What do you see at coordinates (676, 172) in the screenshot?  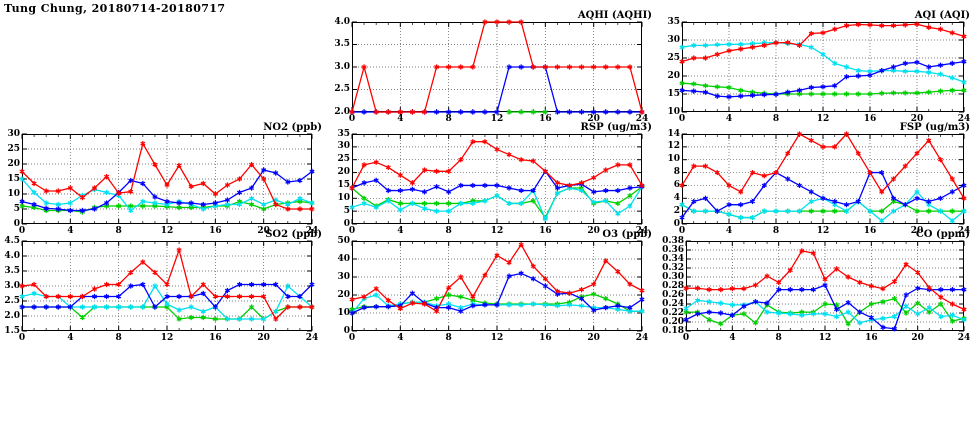 I see `y-tick-label: 8` at bounding box center [676, 172].